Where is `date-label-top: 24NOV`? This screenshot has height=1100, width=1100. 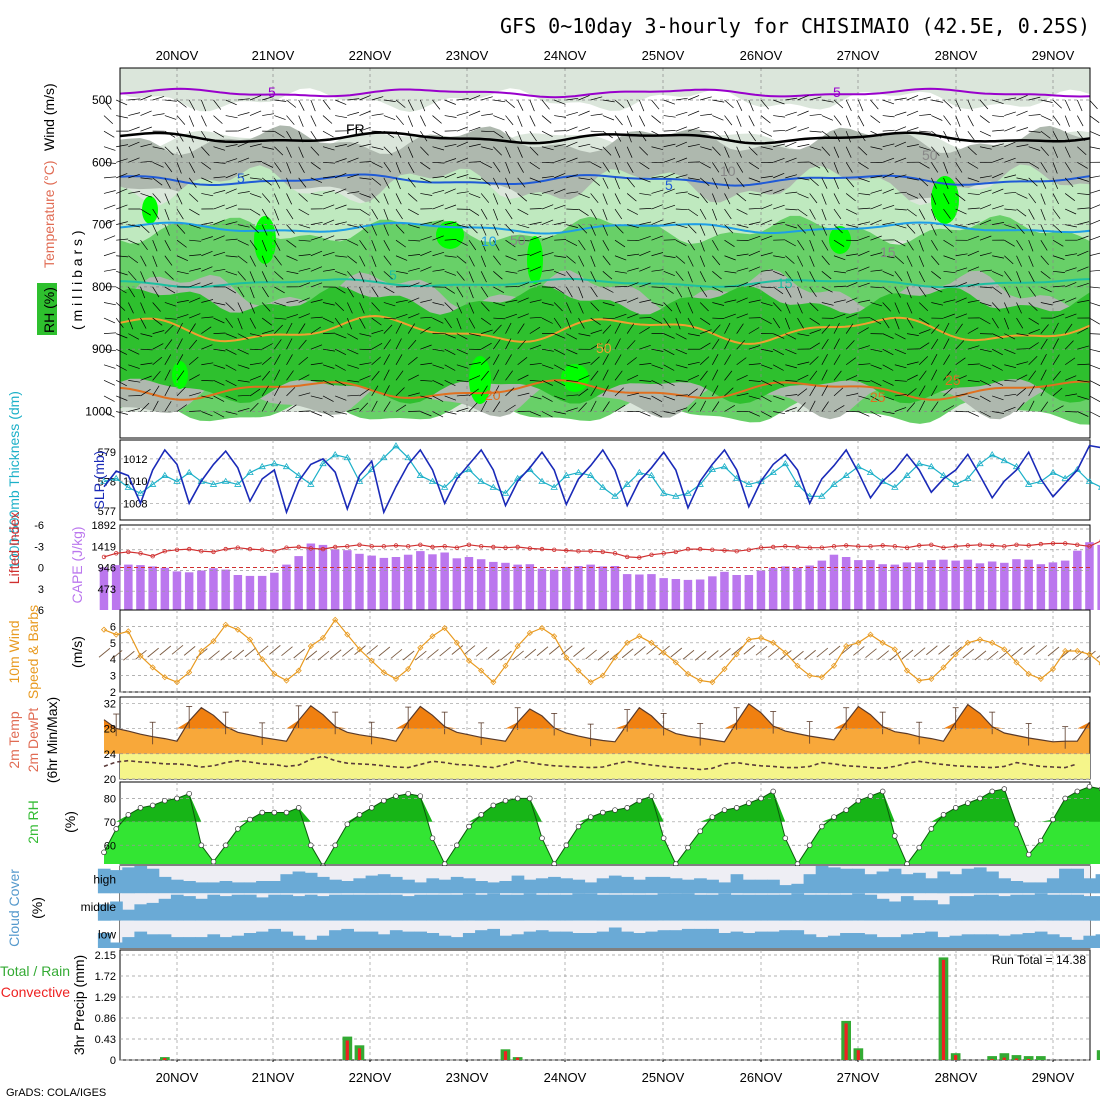 date-label-top: 24NOV is located at coordinates (565, 55).